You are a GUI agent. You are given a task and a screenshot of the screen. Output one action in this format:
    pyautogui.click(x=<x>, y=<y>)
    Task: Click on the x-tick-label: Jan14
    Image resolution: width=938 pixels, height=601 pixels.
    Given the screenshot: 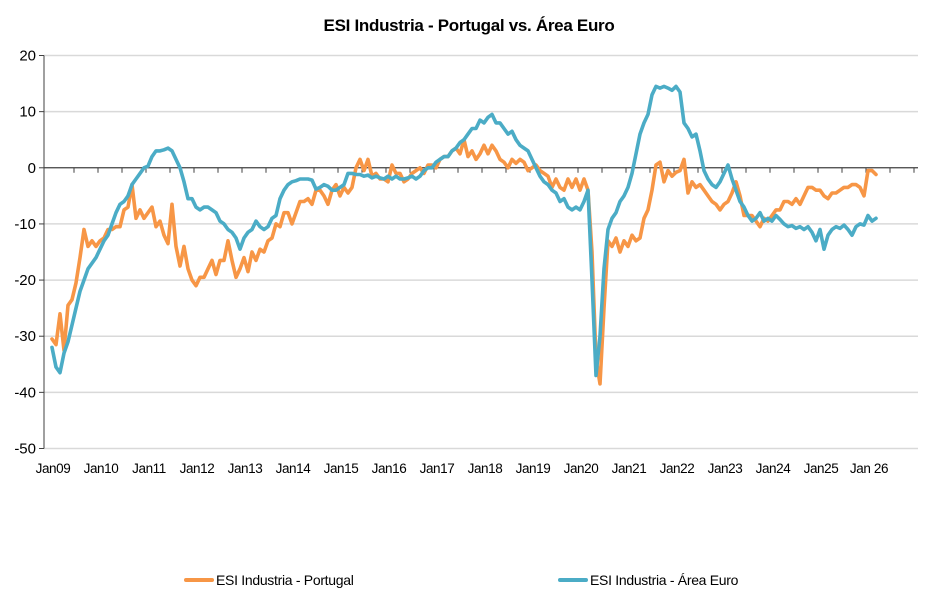 What is the action you would take?
    pyautogui.click(x=294, y=468)
    